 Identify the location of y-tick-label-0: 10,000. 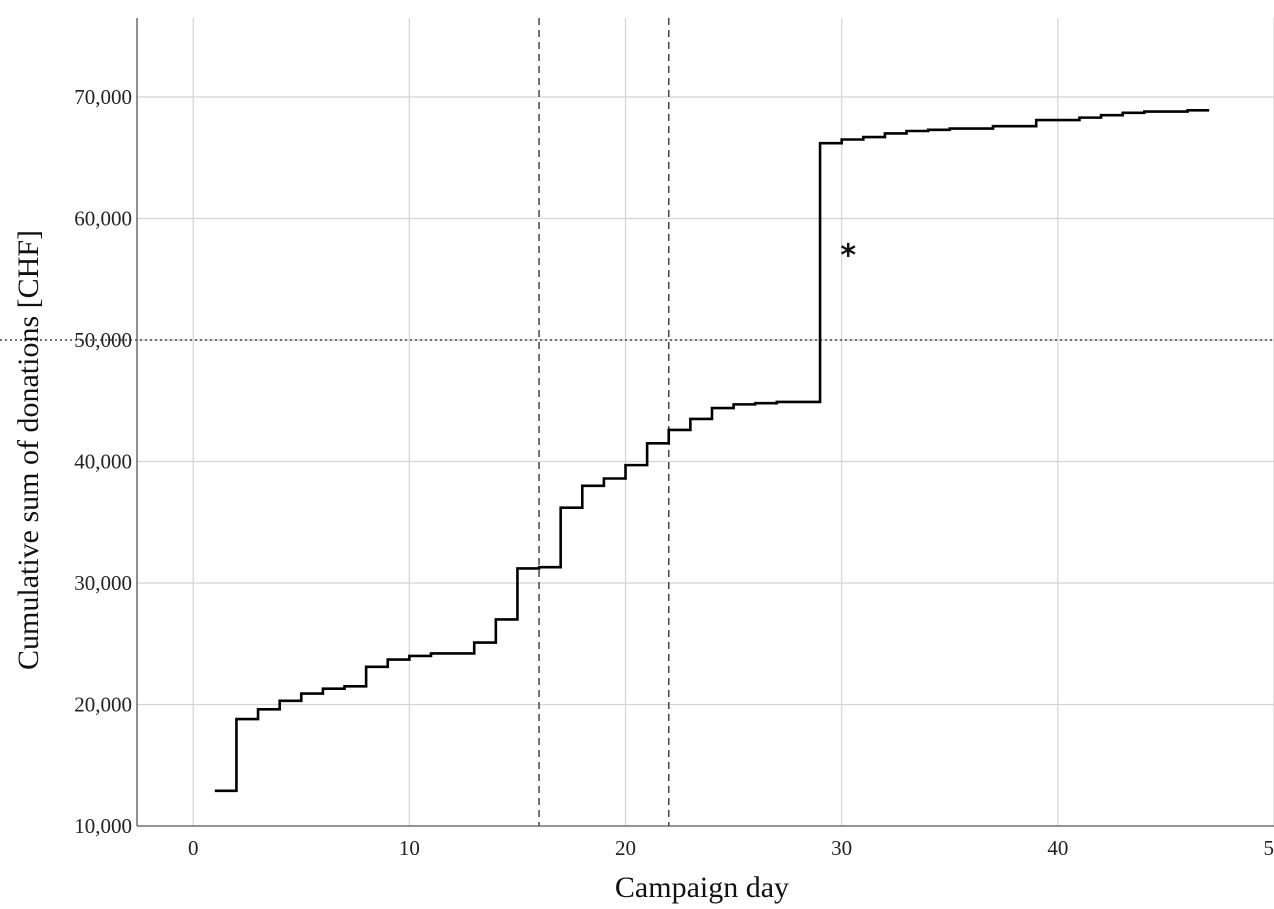
(103, 826).